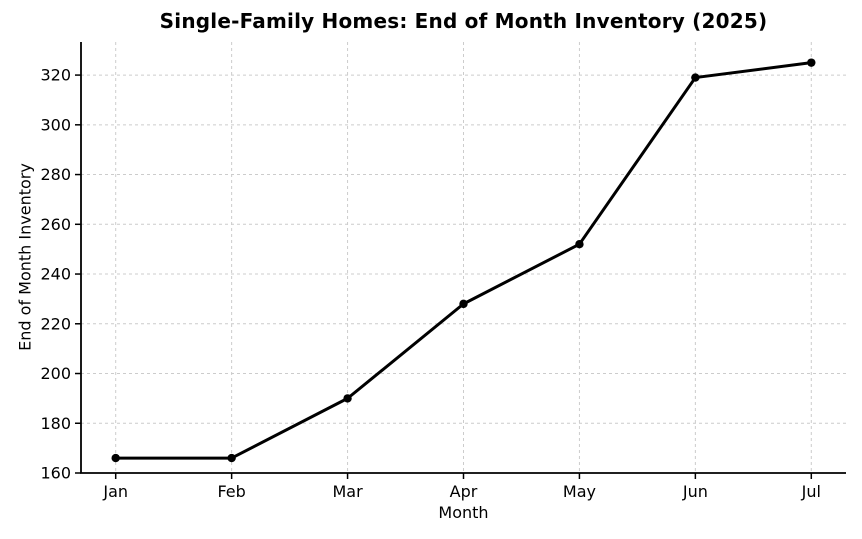 This screenshot has height=539, width=862. What do you see at coordinates (463, 512) in the screenshot?
I see `x-axis-label: Month` at bounding box center [463, 512].